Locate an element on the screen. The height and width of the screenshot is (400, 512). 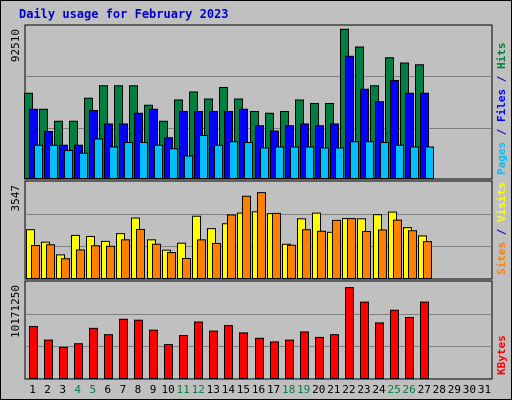
x-tick-label-day-18: 18 is located at coordinates (288, 389).